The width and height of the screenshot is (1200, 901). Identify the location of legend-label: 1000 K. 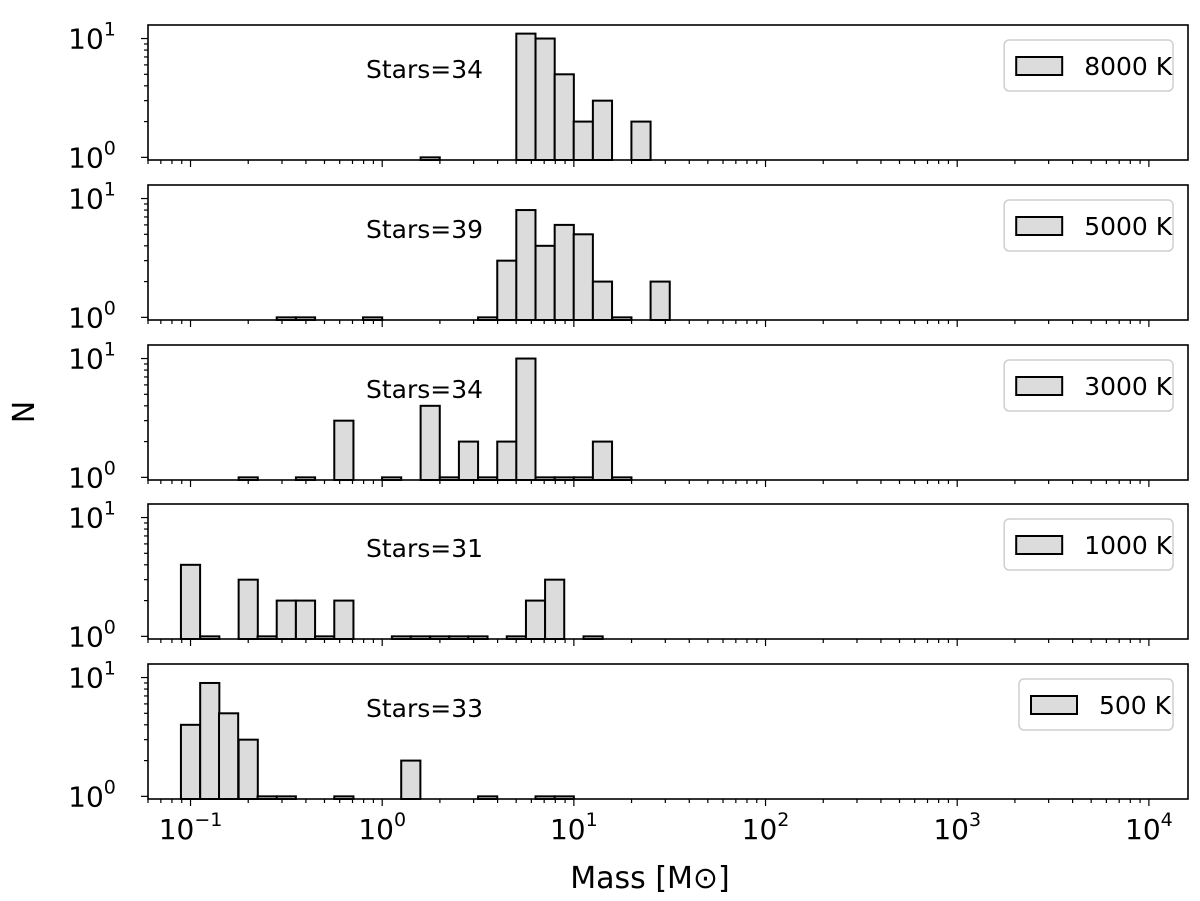
(1128, 545).